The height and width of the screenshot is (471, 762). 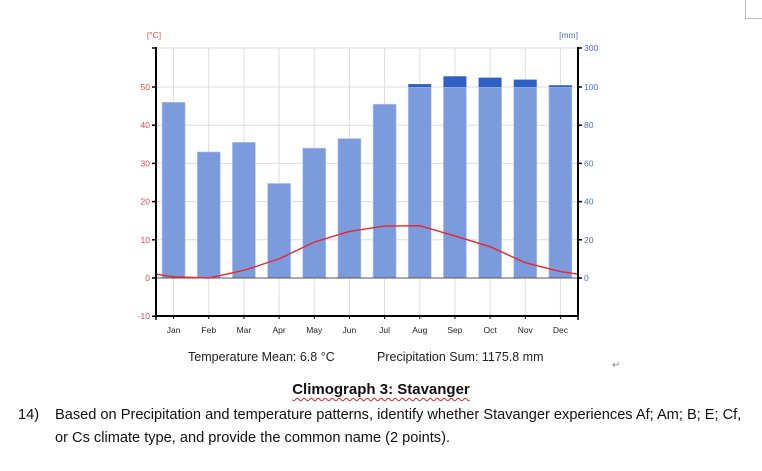 What do you see at coordinates (147, 278) in the screenshot?
I see `left-tick-label: 0` at bounding box center [147, 278].